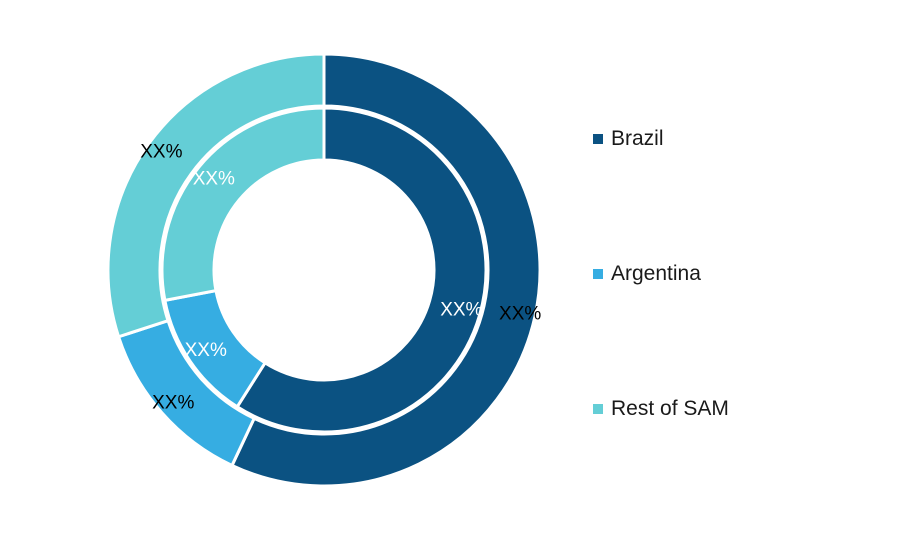 The image size is (900, 540). What do you see at coordinates (598, 274) in the screenshot?
I see `legend-swatch-argentina` at bounding box center [598, 274].